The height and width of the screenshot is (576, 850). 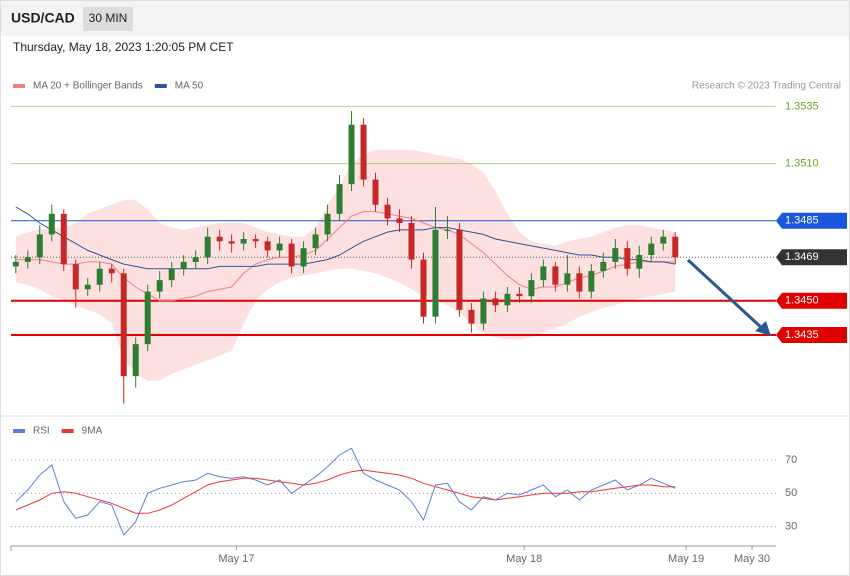 I want to click on legend-label: RSI, so click(x=41, y=431).